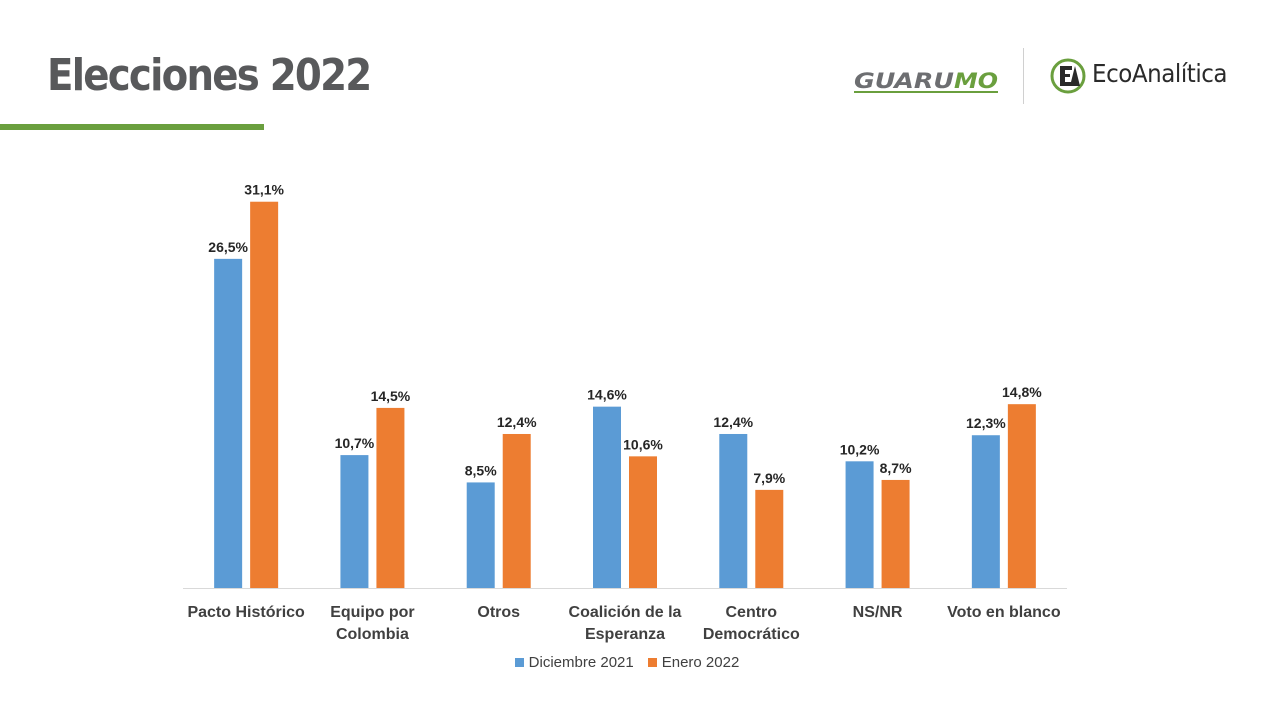 The image size is (1280, 720). I want to click on data-label: 26,5%, so click(228, 247).